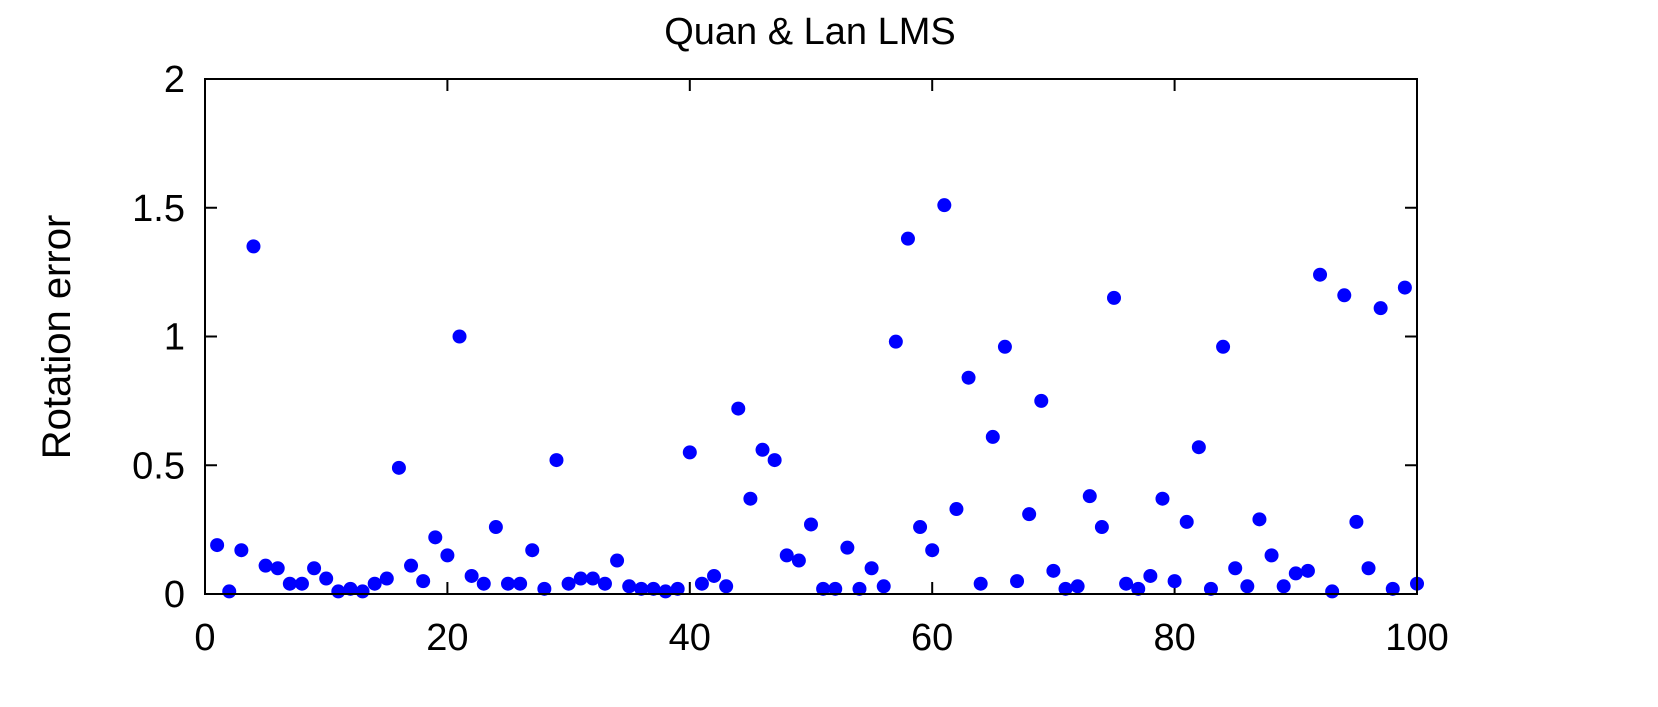 The image size is (1658, 707). What do you see at coordinates (932, 638) in the screenshot?
I see `x-tick-label: 60` at bounding box center [932, 638].